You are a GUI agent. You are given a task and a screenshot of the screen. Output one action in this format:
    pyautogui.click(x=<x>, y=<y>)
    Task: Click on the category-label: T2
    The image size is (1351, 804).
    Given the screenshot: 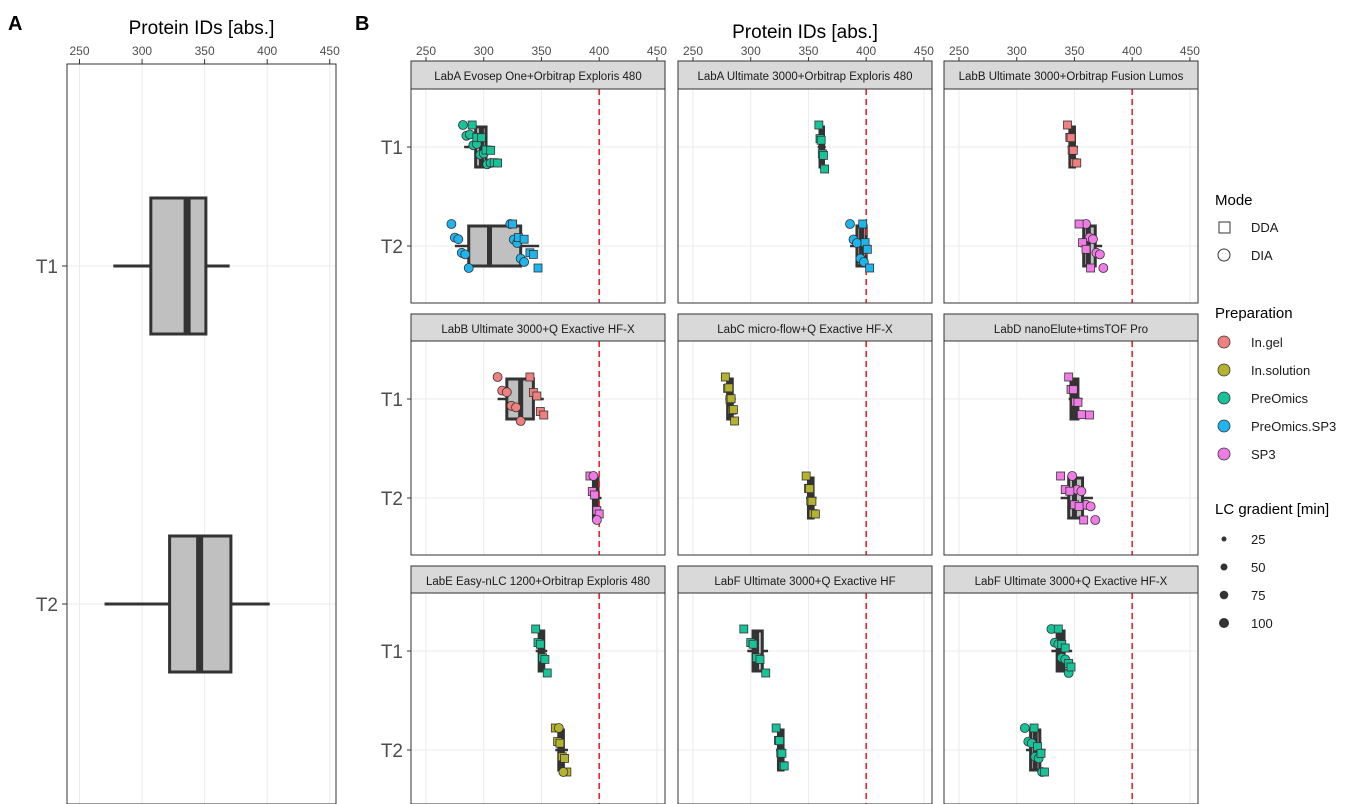 What is the action you would take?
    pyautogui.click(x=392, y=247)
    